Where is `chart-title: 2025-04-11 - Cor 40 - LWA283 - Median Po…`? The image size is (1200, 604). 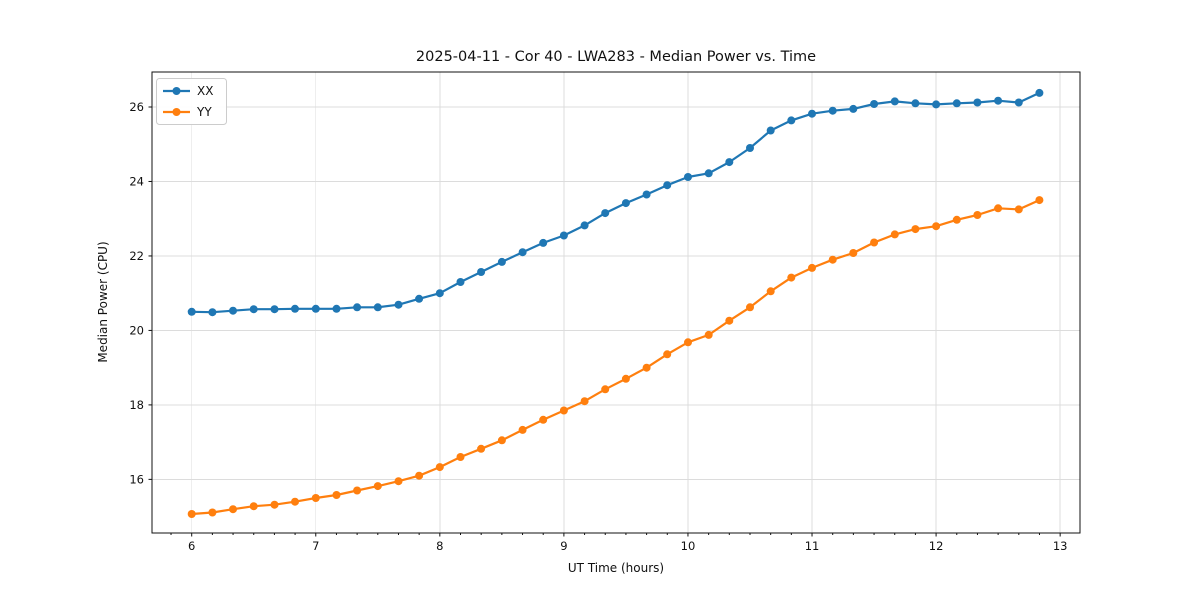
chart-title: 2025-04-11 - Cor 40 - LWA283 - Median Po… is located at coordinates (616, 57).